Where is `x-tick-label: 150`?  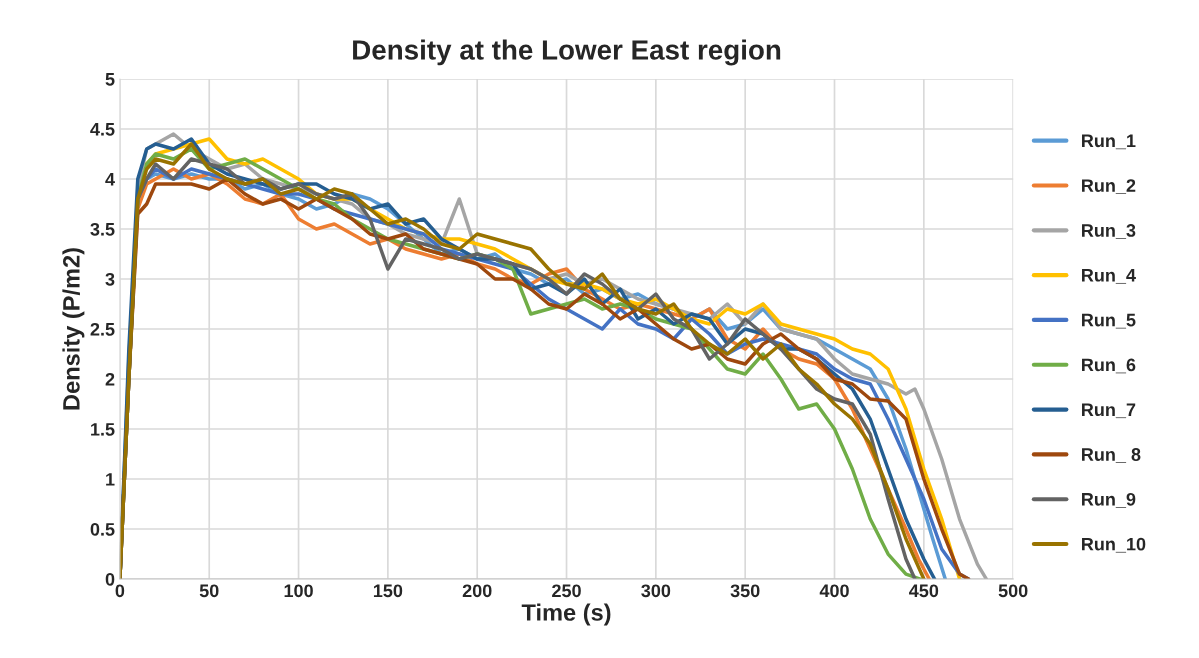 x-tick-label: 150 is located at coordinates (388, 591).